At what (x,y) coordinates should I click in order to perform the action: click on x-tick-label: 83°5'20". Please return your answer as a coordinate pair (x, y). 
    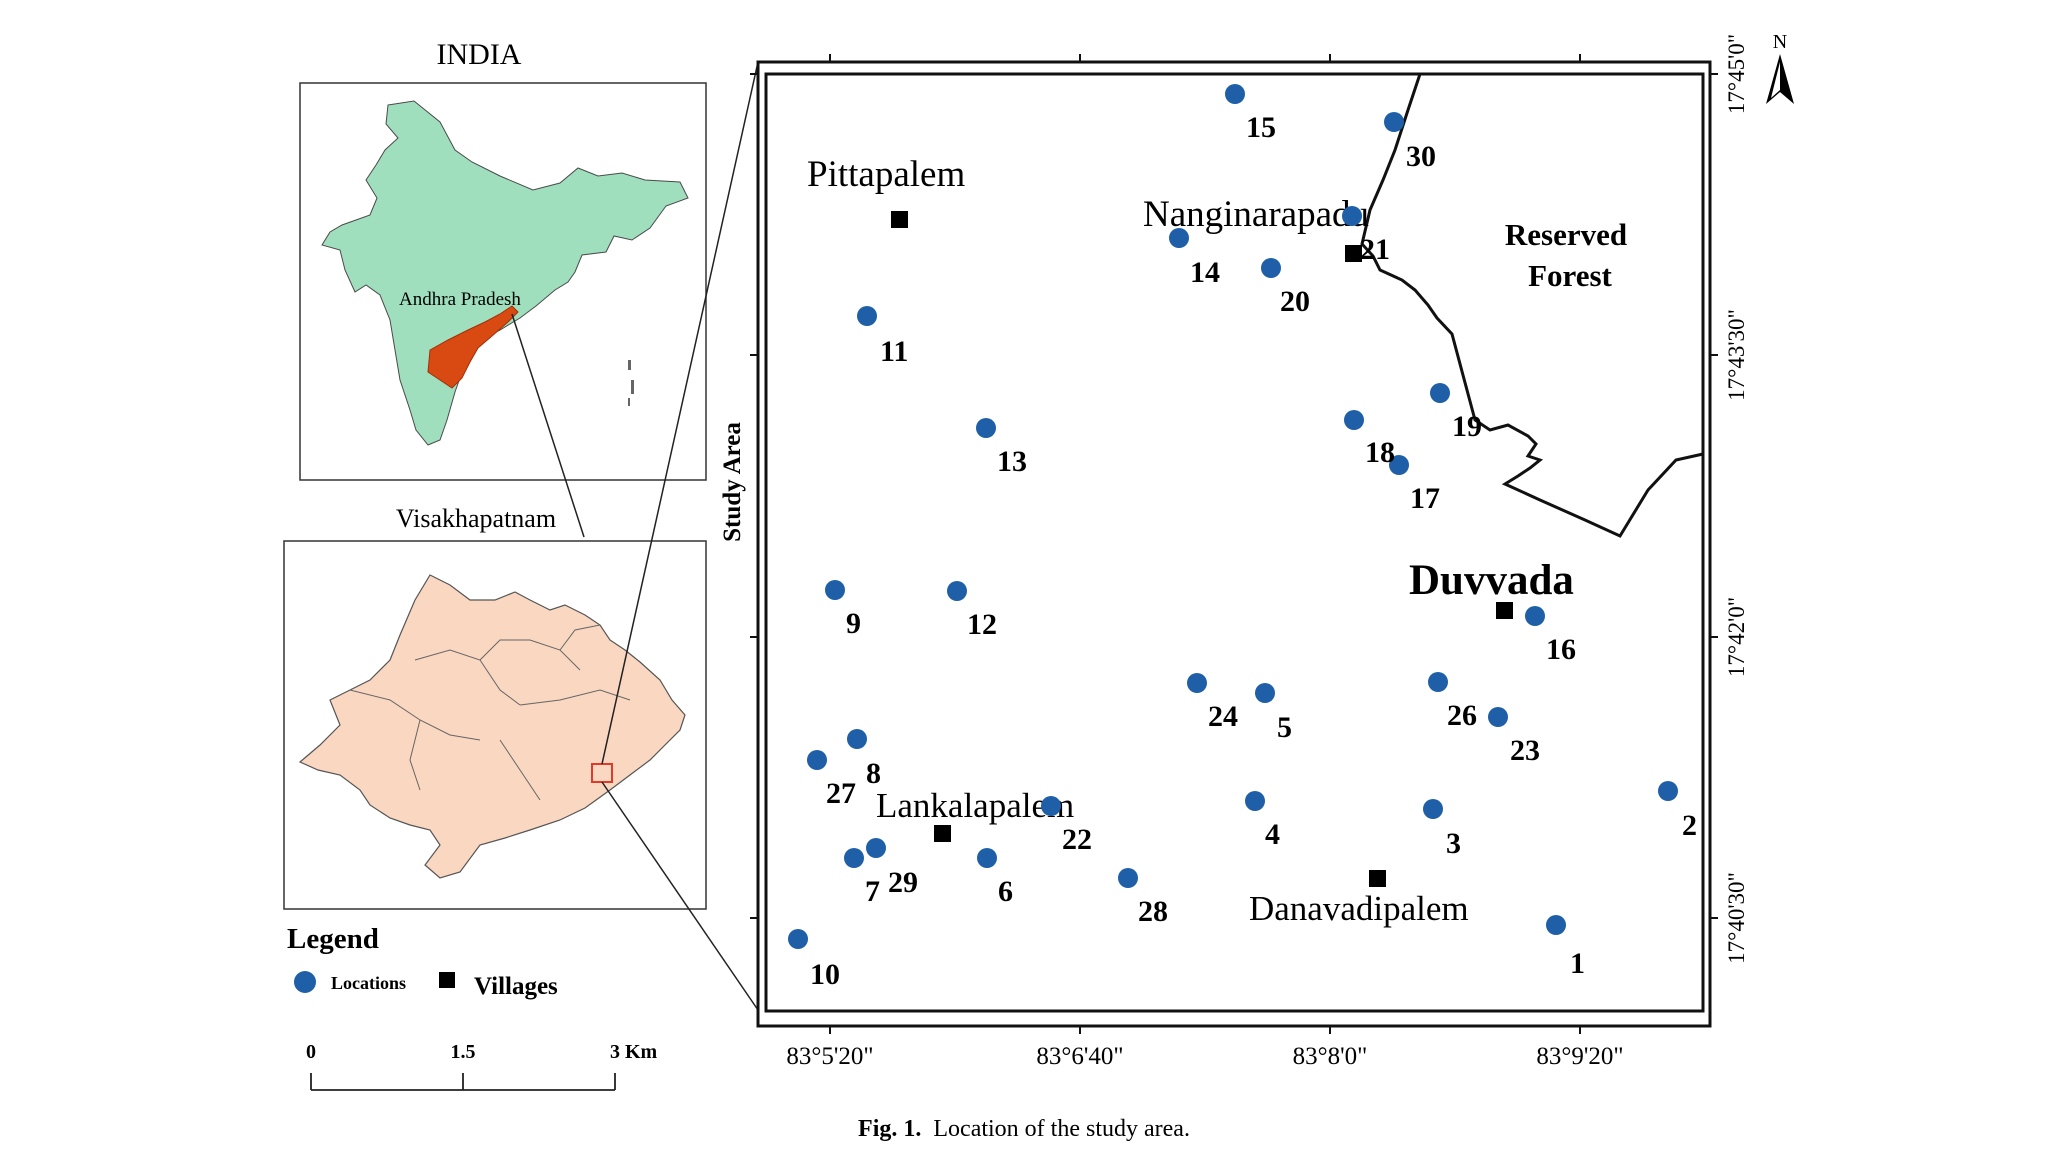
    Looking at the image, I should click on (829, 1056).